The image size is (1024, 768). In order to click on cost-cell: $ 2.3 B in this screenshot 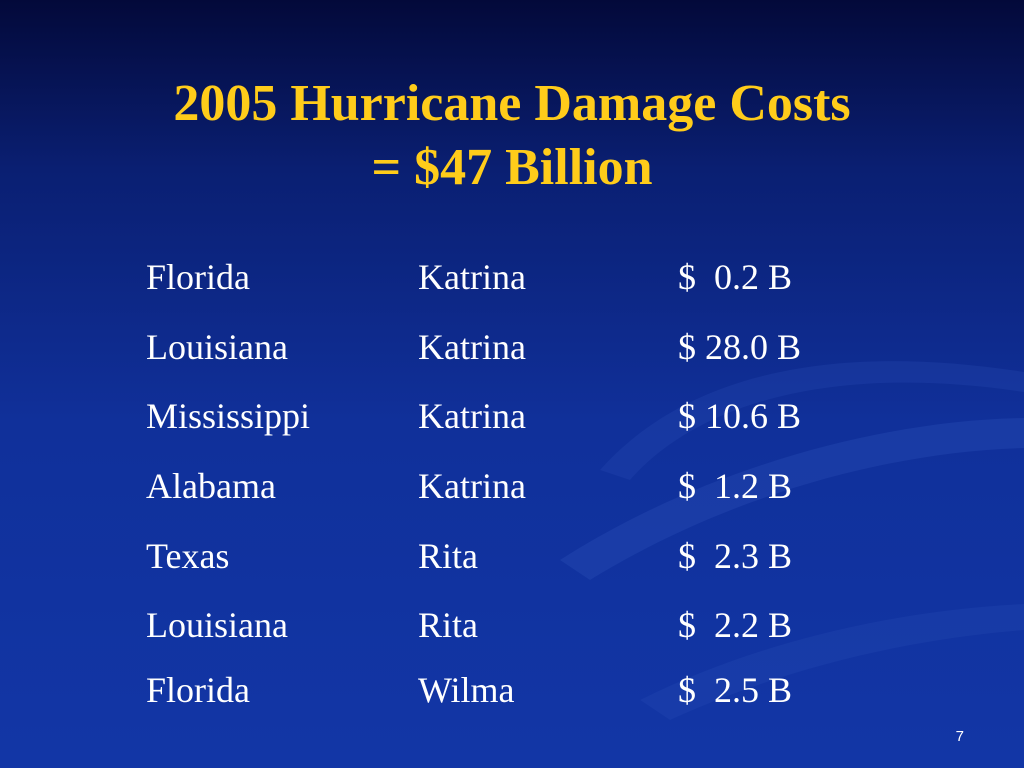, I will do `click(735, 556)`.